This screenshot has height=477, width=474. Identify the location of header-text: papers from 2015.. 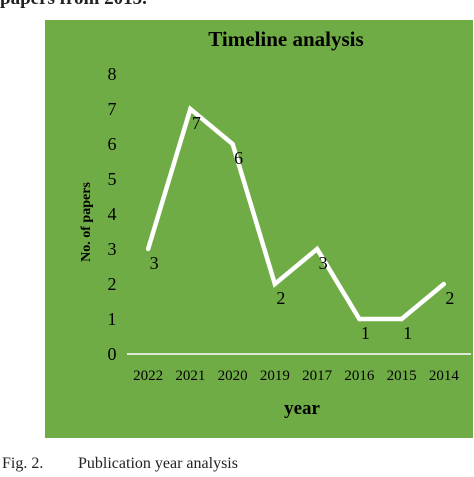
(73, 5).